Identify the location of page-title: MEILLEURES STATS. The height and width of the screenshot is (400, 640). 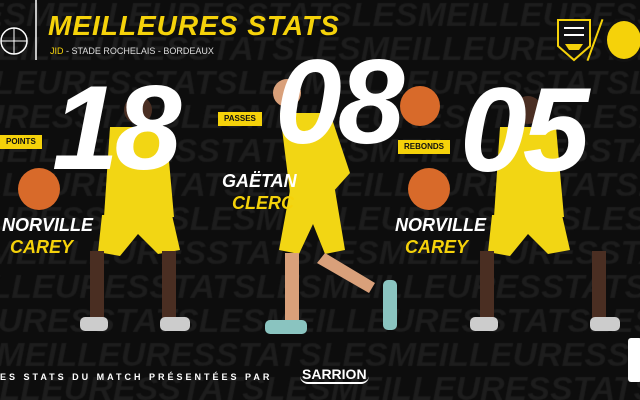
(194, 25).